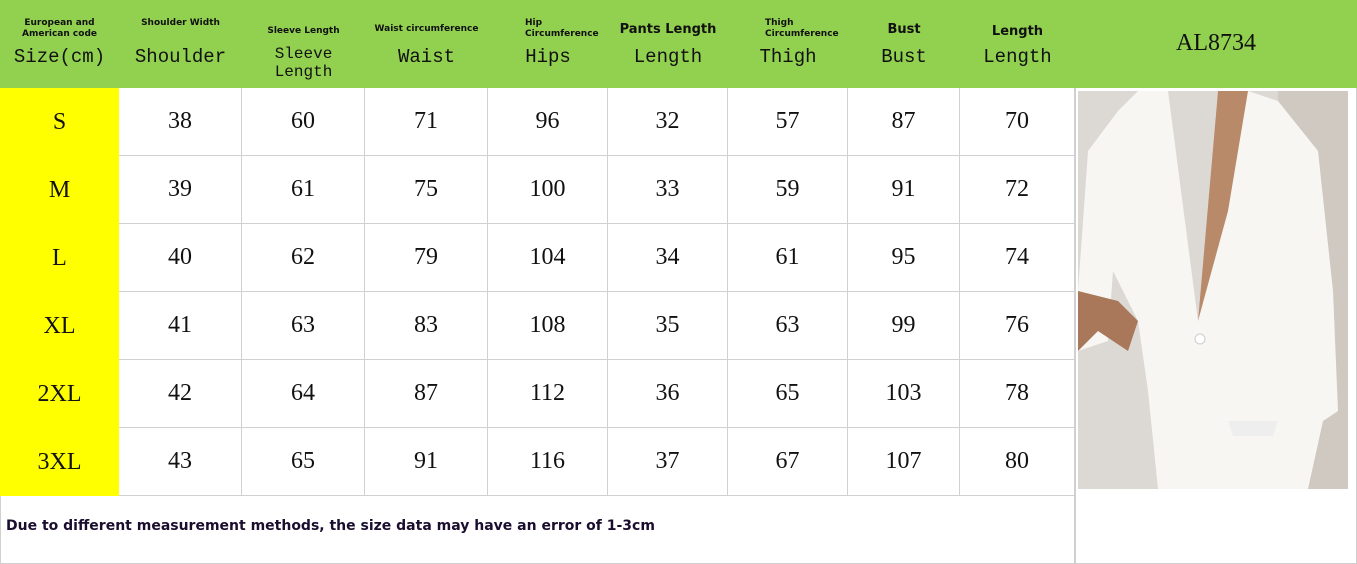 The image size is (1357, 564). What do you see at coordinates (904, 44) in the screenshot?
I see `column-header: Bust Bust` at bounding box center [904, 44].